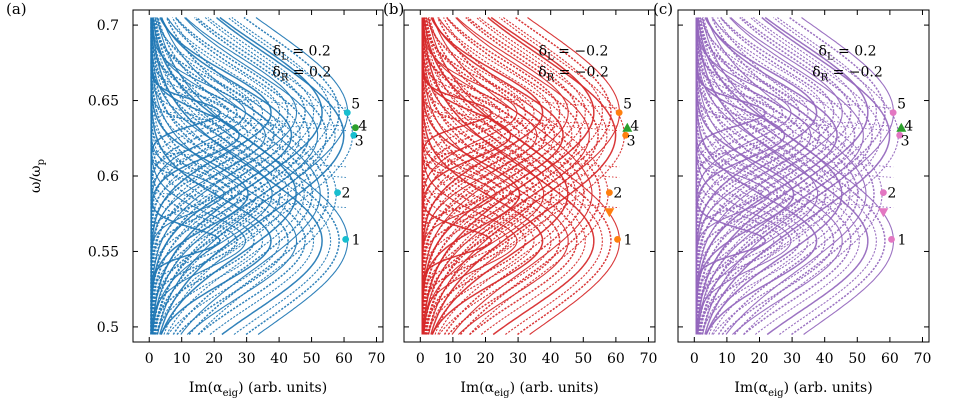  Describe the element at coordinates (344, 359) in the screenshot. I see `x-tick-label: 60` at that location.